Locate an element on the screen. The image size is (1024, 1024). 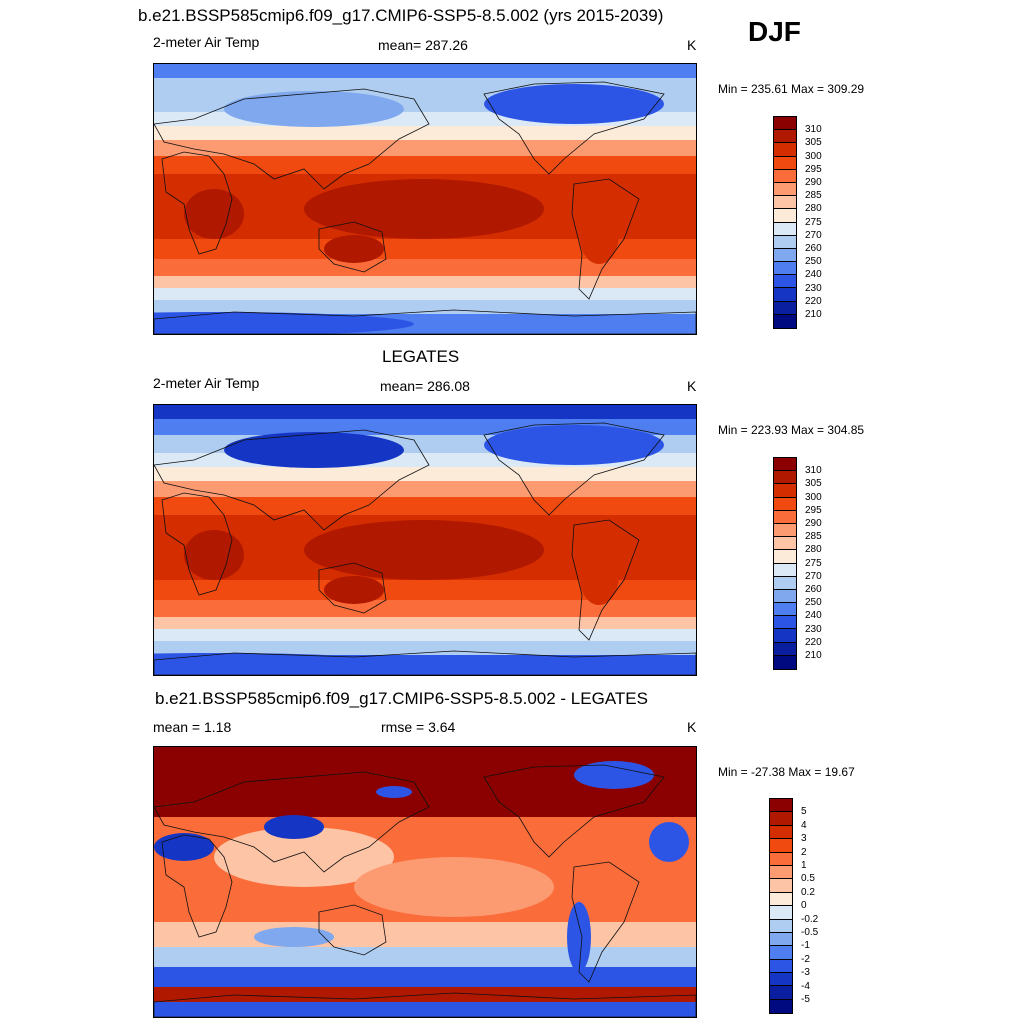
colorbar-tick-label: 0 is located at coordinates (804, 906).